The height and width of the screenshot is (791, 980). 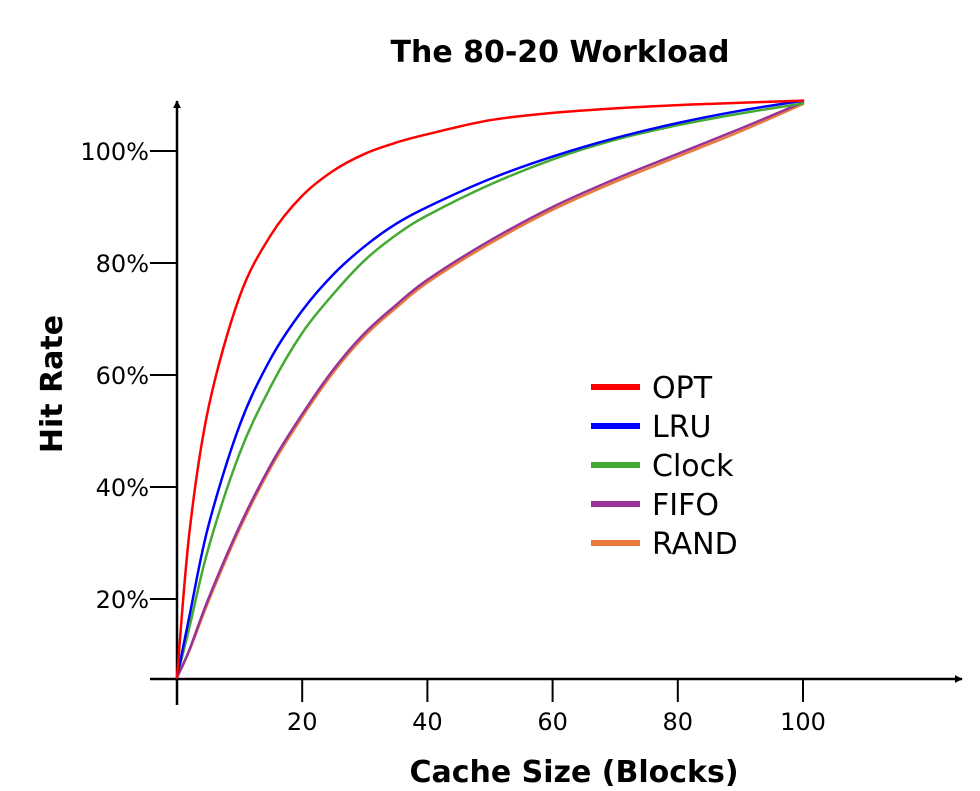 I want to click on x-tick-label: 20, so click(x=302, y=722).